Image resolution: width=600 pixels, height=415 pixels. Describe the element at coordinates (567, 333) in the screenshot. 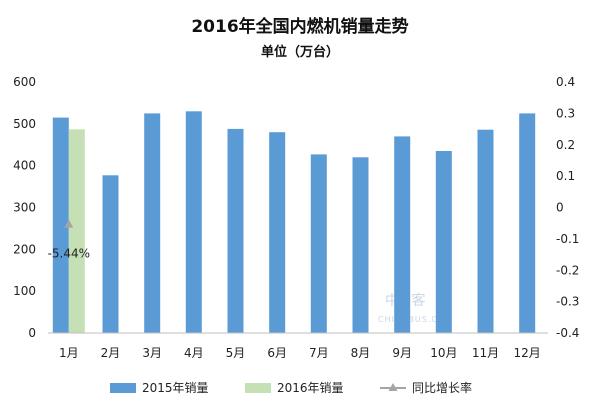

I see `right-tick-label-0: -0.4` at that location.